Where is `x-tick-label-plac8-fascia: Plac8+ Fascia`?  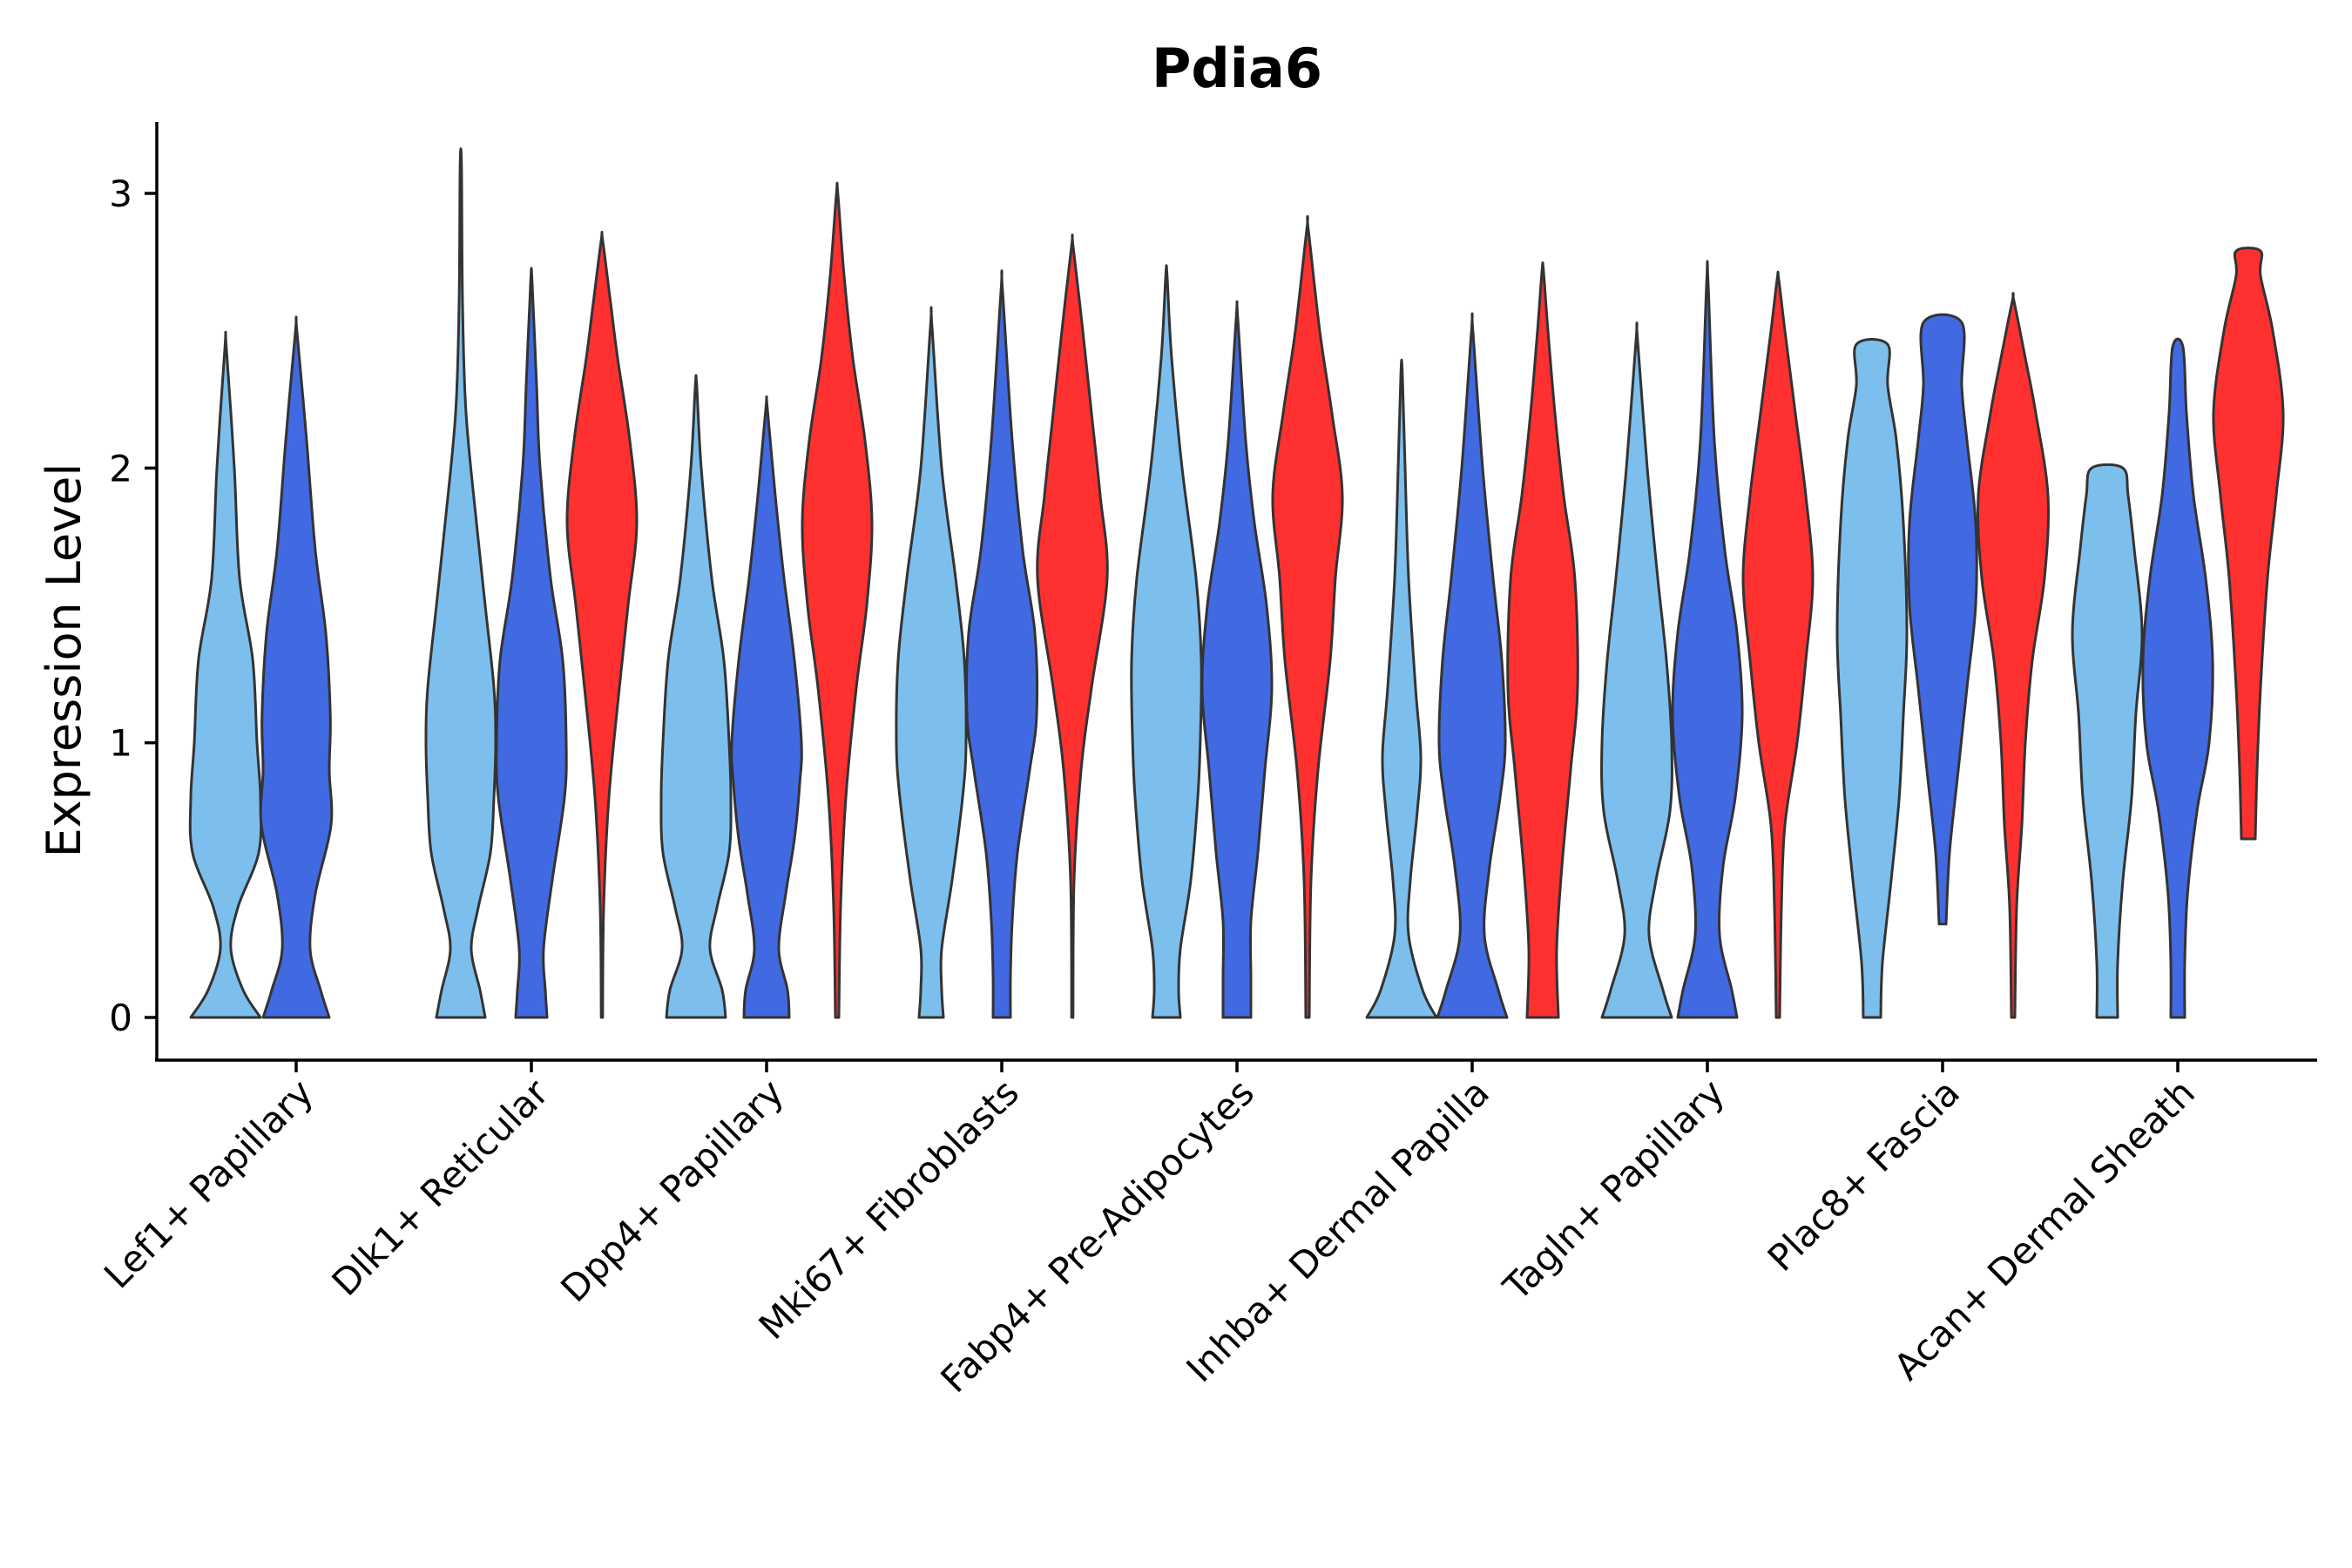
x-tick-label-plac8-fascia: Plac8+ Fascia is located at coordinates (1864, 1175).